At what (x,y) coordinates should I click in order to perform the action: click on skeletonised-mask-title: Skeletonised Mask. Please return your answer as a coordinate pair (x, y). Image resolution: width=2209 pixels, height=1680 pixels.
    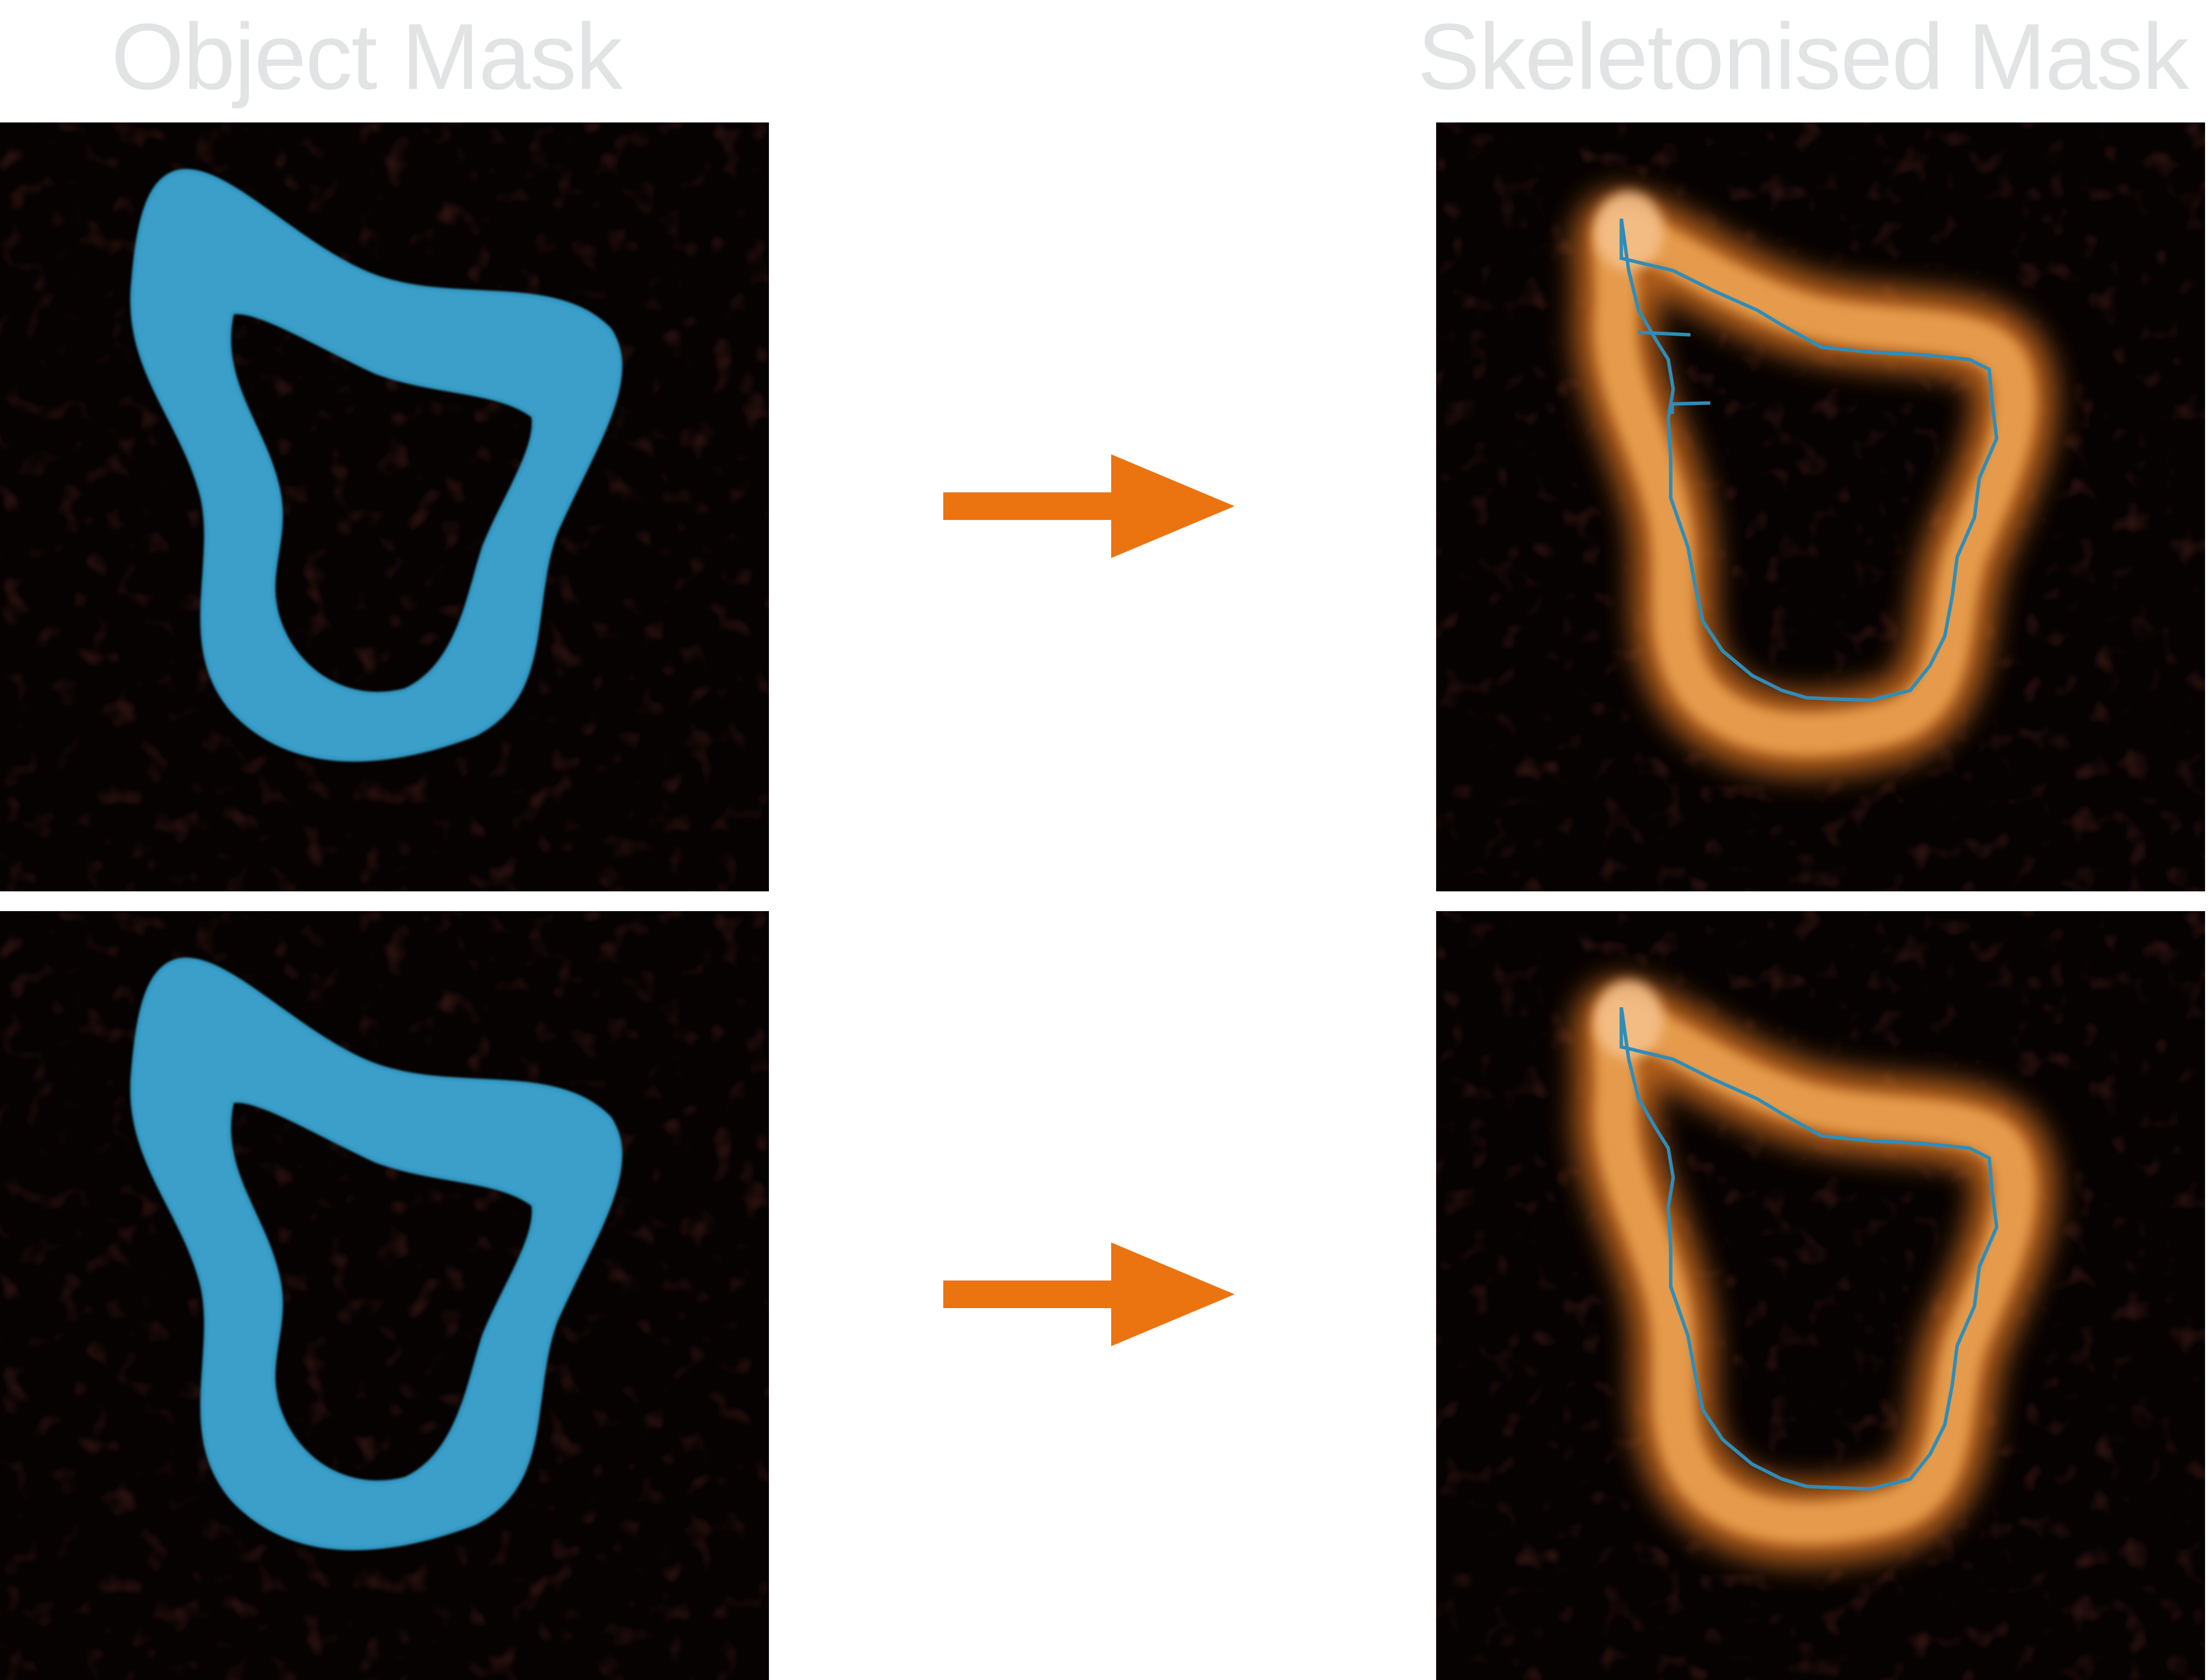
    Looking at the image, I should click on (1803, 56).